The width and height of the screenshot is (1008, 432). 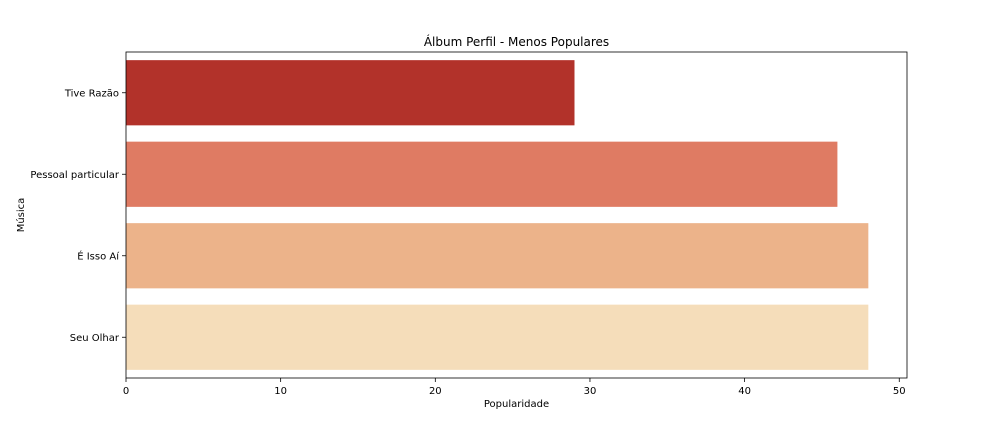 I want to click on y-tick-label: Tive Razão, so click(x=91, y=93).